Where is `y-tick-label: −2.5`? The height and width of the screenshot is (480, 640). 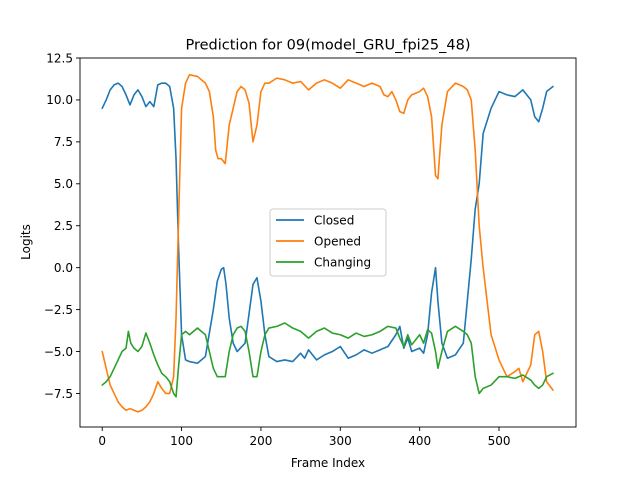
y-tick-label: −2.5 is located at coordinates (58, 310).